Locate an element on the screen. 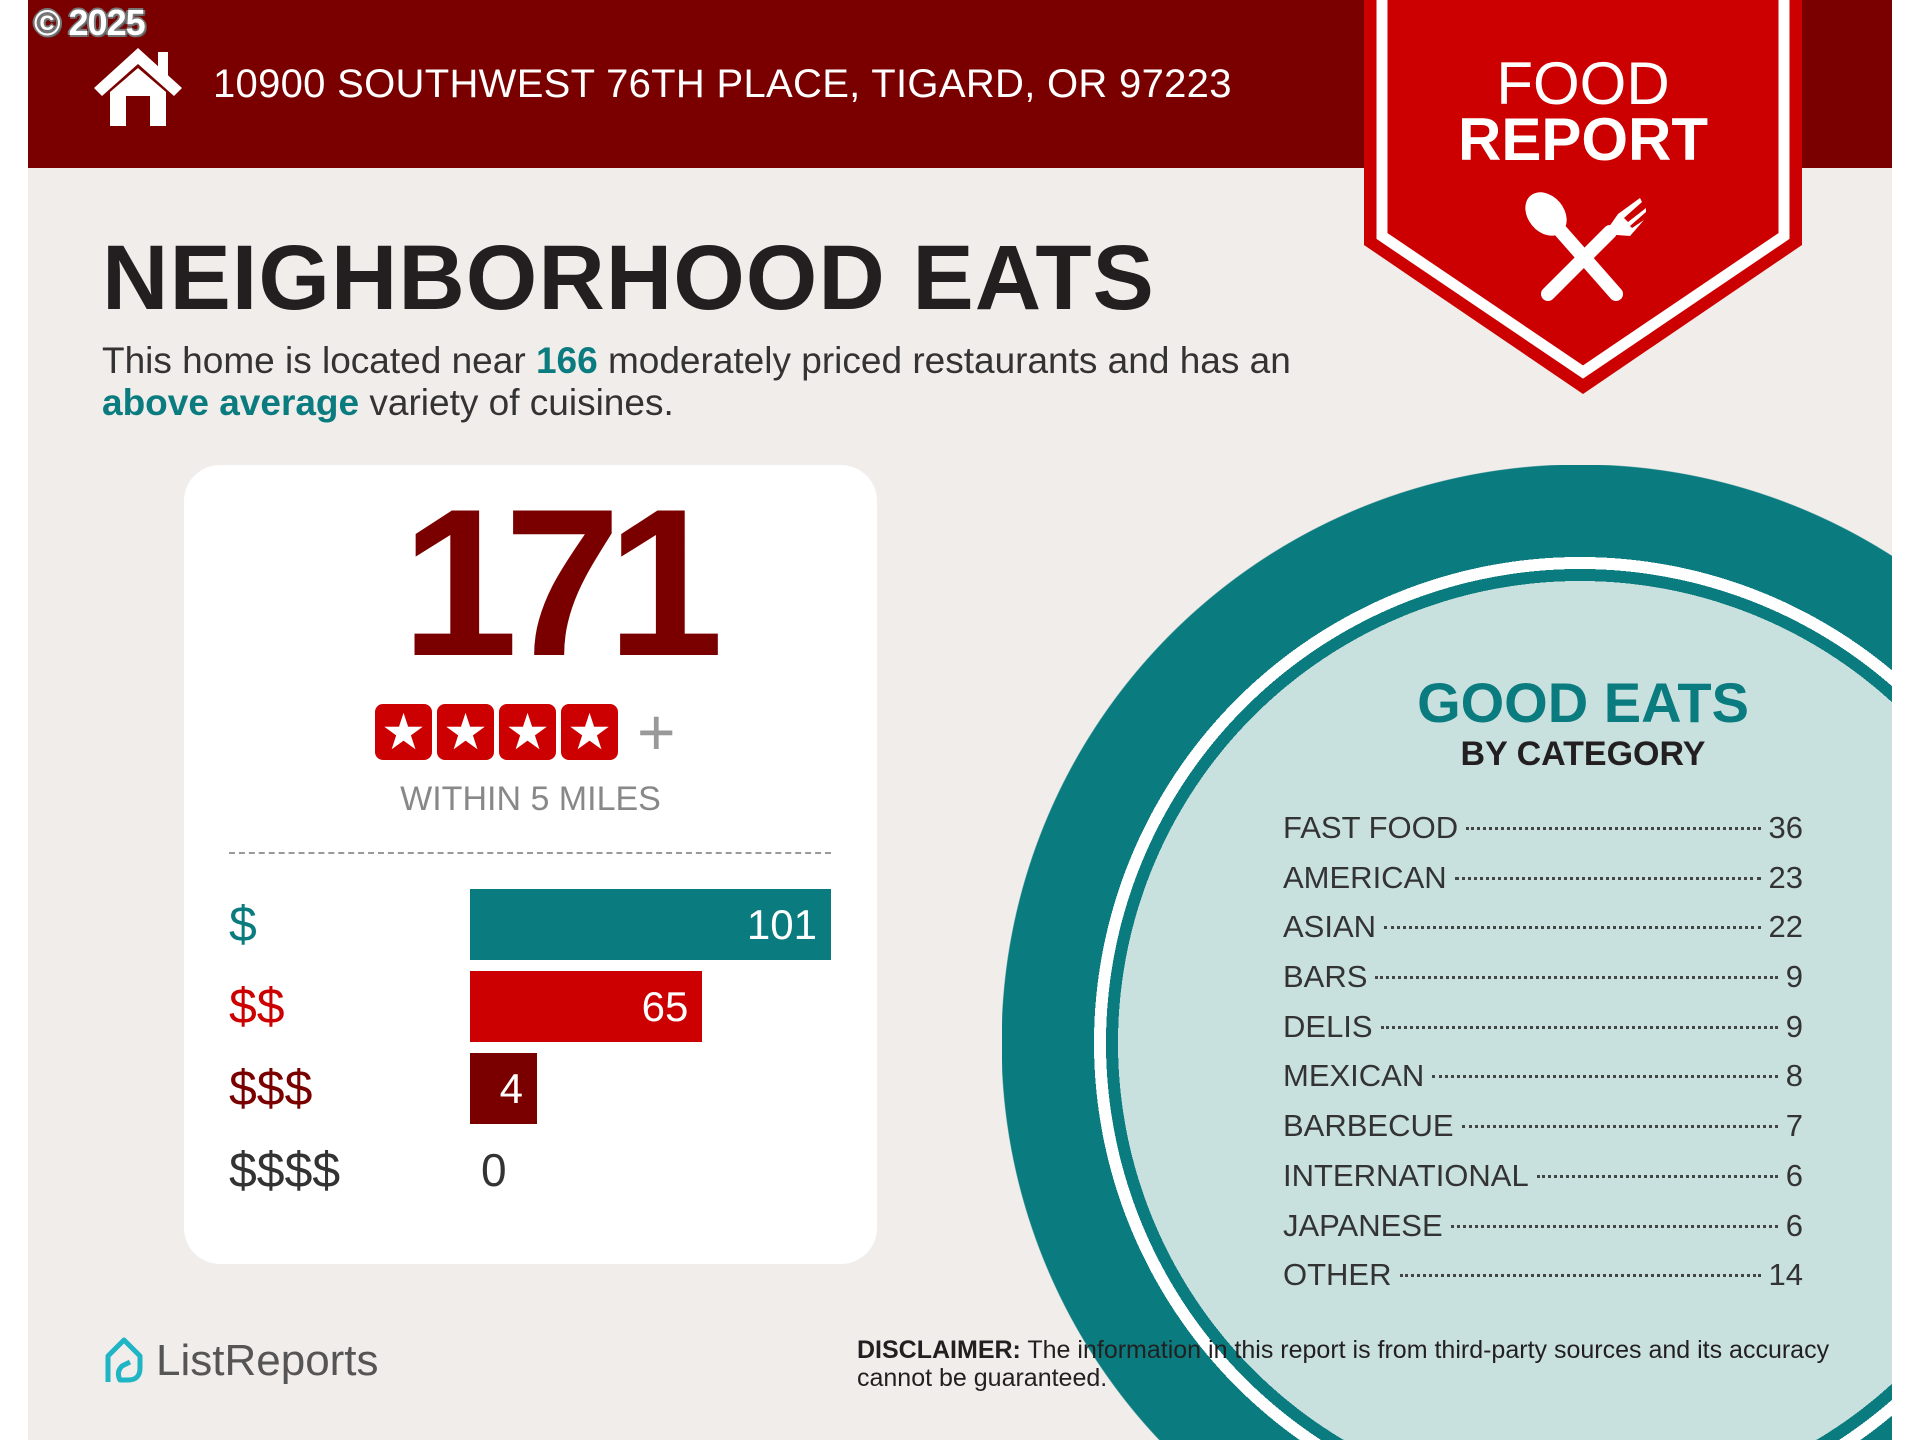 The height and width of the screenshot is (1440, 1920). category-name: ASIAN is located at coordinates (1330, 927).